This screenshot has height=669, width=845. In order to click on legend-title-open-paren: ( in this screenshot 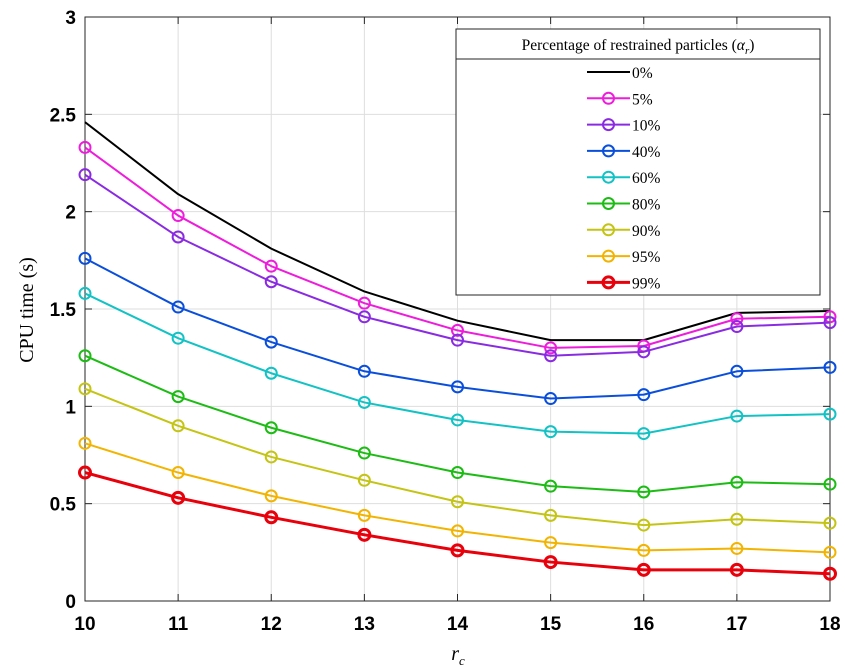, I will do `click(732, 45)`.